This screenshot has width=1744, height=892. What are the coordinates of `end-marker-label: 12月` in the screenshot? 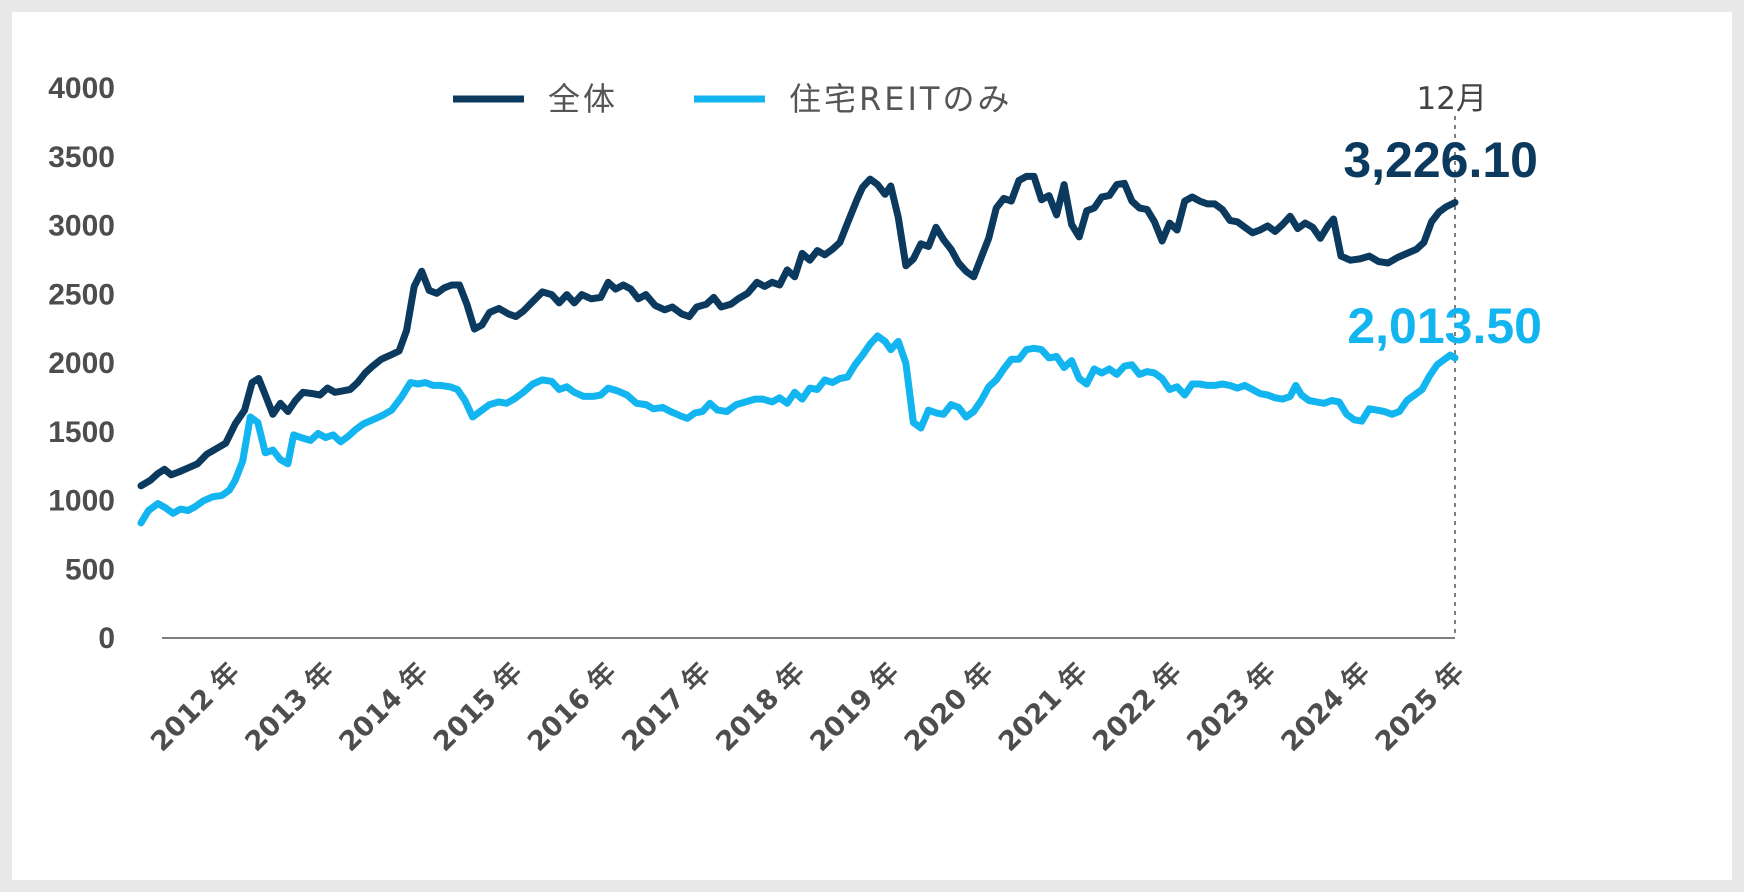 It's located at (1452, 99).